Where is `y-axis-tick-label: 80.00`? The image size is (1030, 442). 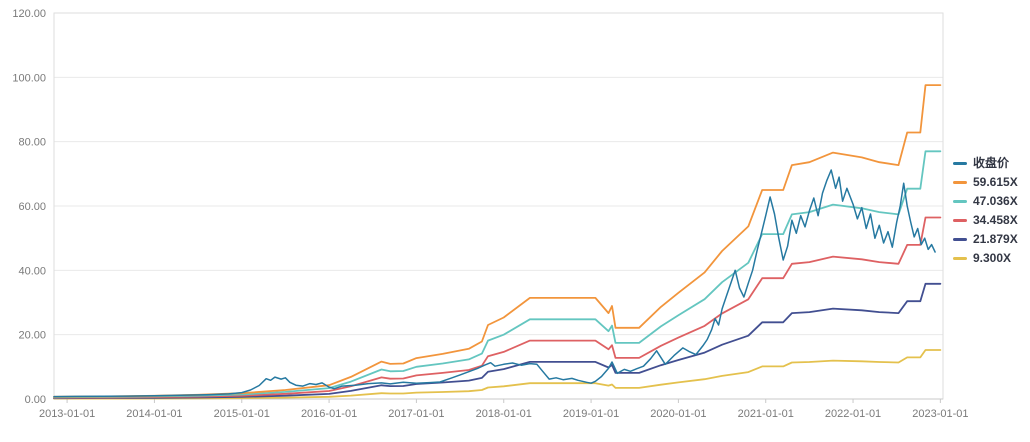 y-axis-tick-label: 80.00 is located at coordinates (32, 143).